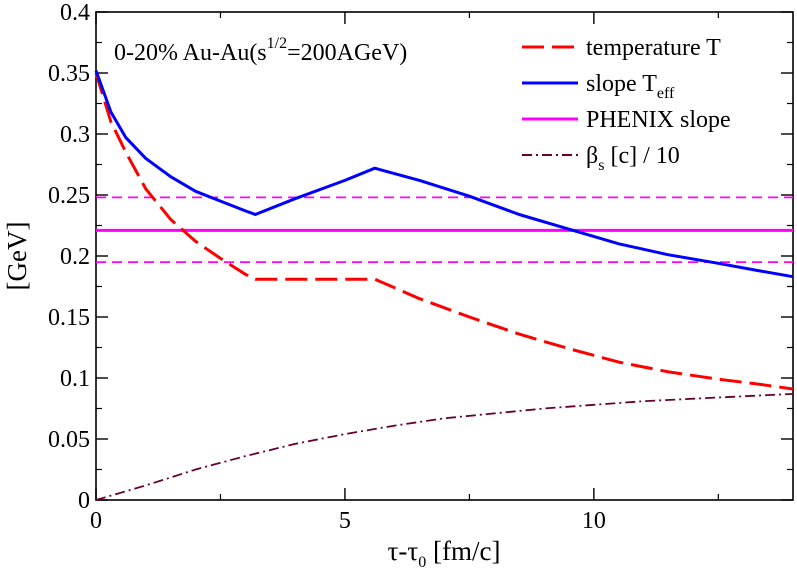 The image size is (797, 576). I want to click on y-tick-label: 0.35, so click(69, 74).